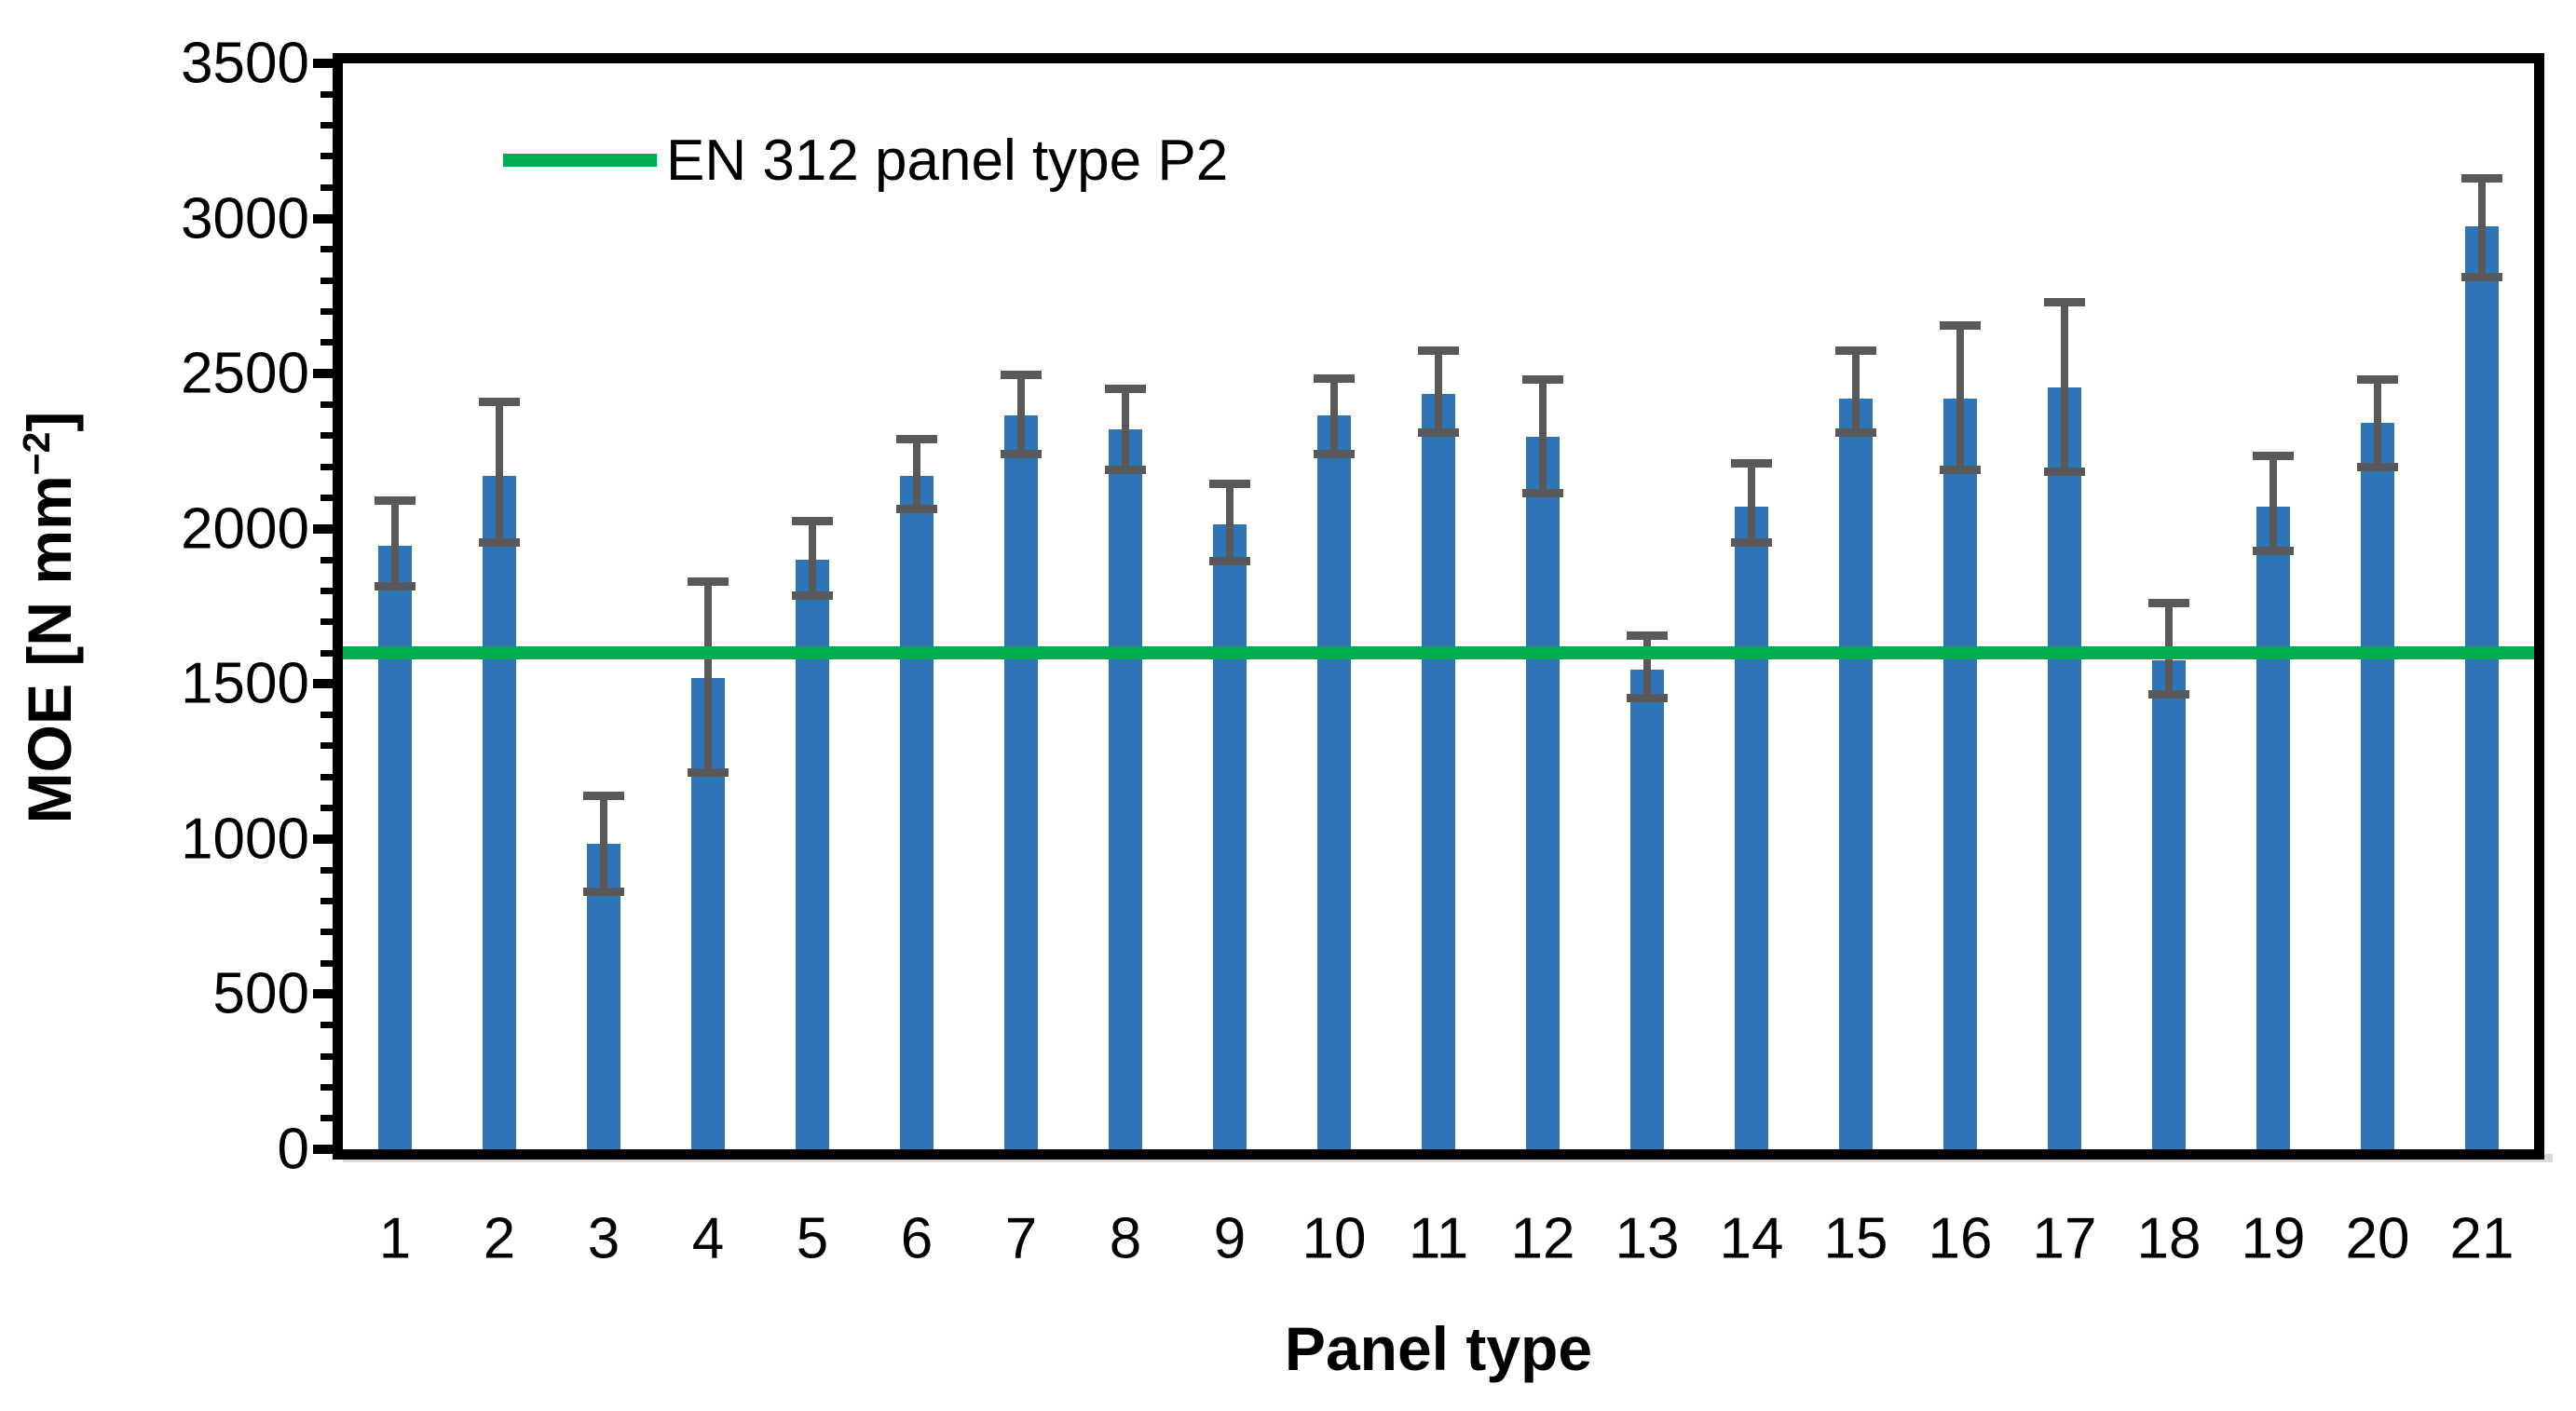  I want to click on y-axis-title: MOE [N mm−2], so click(56, 617).